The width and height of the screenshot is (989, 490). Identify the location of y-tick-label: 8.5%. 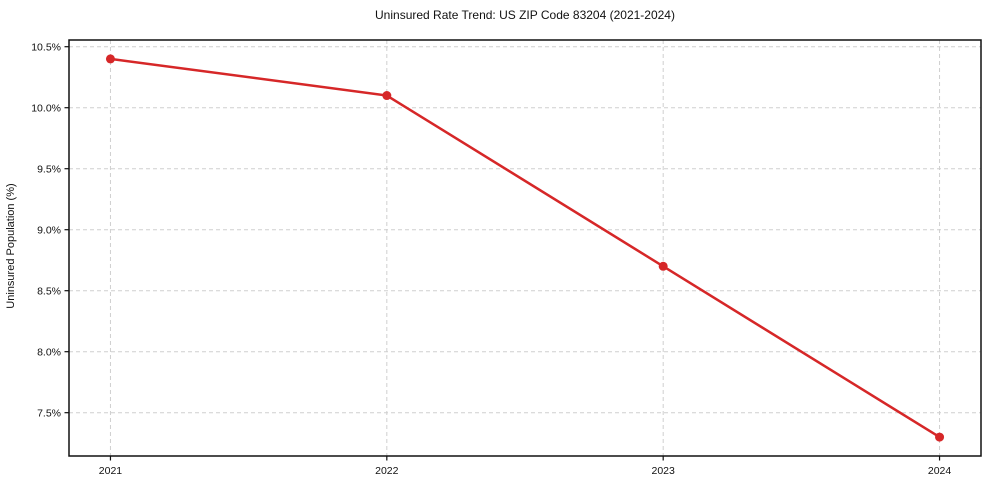
(49, 291).